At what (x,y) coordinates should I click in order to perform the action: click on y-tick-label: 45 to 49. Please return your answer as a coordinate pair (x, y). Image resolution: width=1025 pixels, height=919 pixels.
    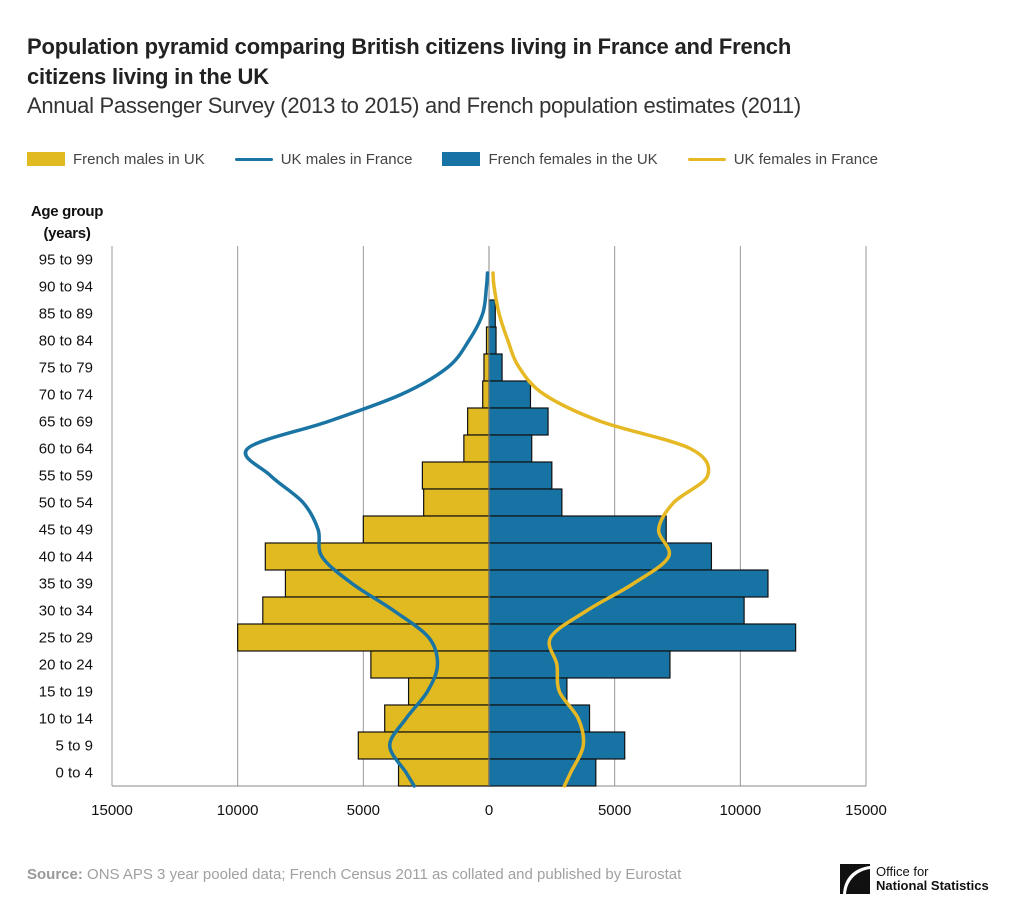
    Looking at the image, I should click on (66, 530).